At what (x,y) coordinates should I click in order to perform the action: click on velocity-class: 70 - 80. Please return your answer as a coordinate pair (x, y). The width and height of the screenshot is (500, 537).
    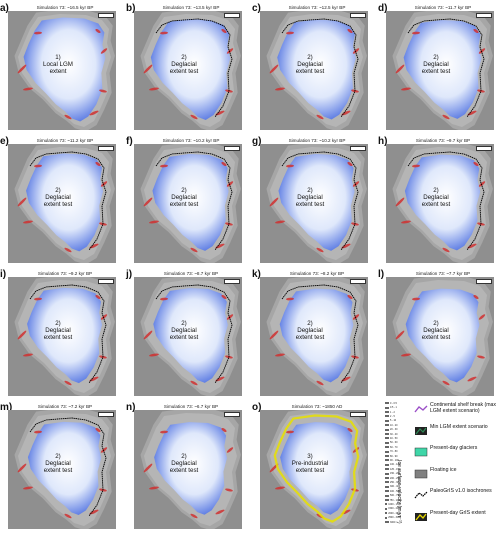
    Looking at the image, I should click on (393, 452).